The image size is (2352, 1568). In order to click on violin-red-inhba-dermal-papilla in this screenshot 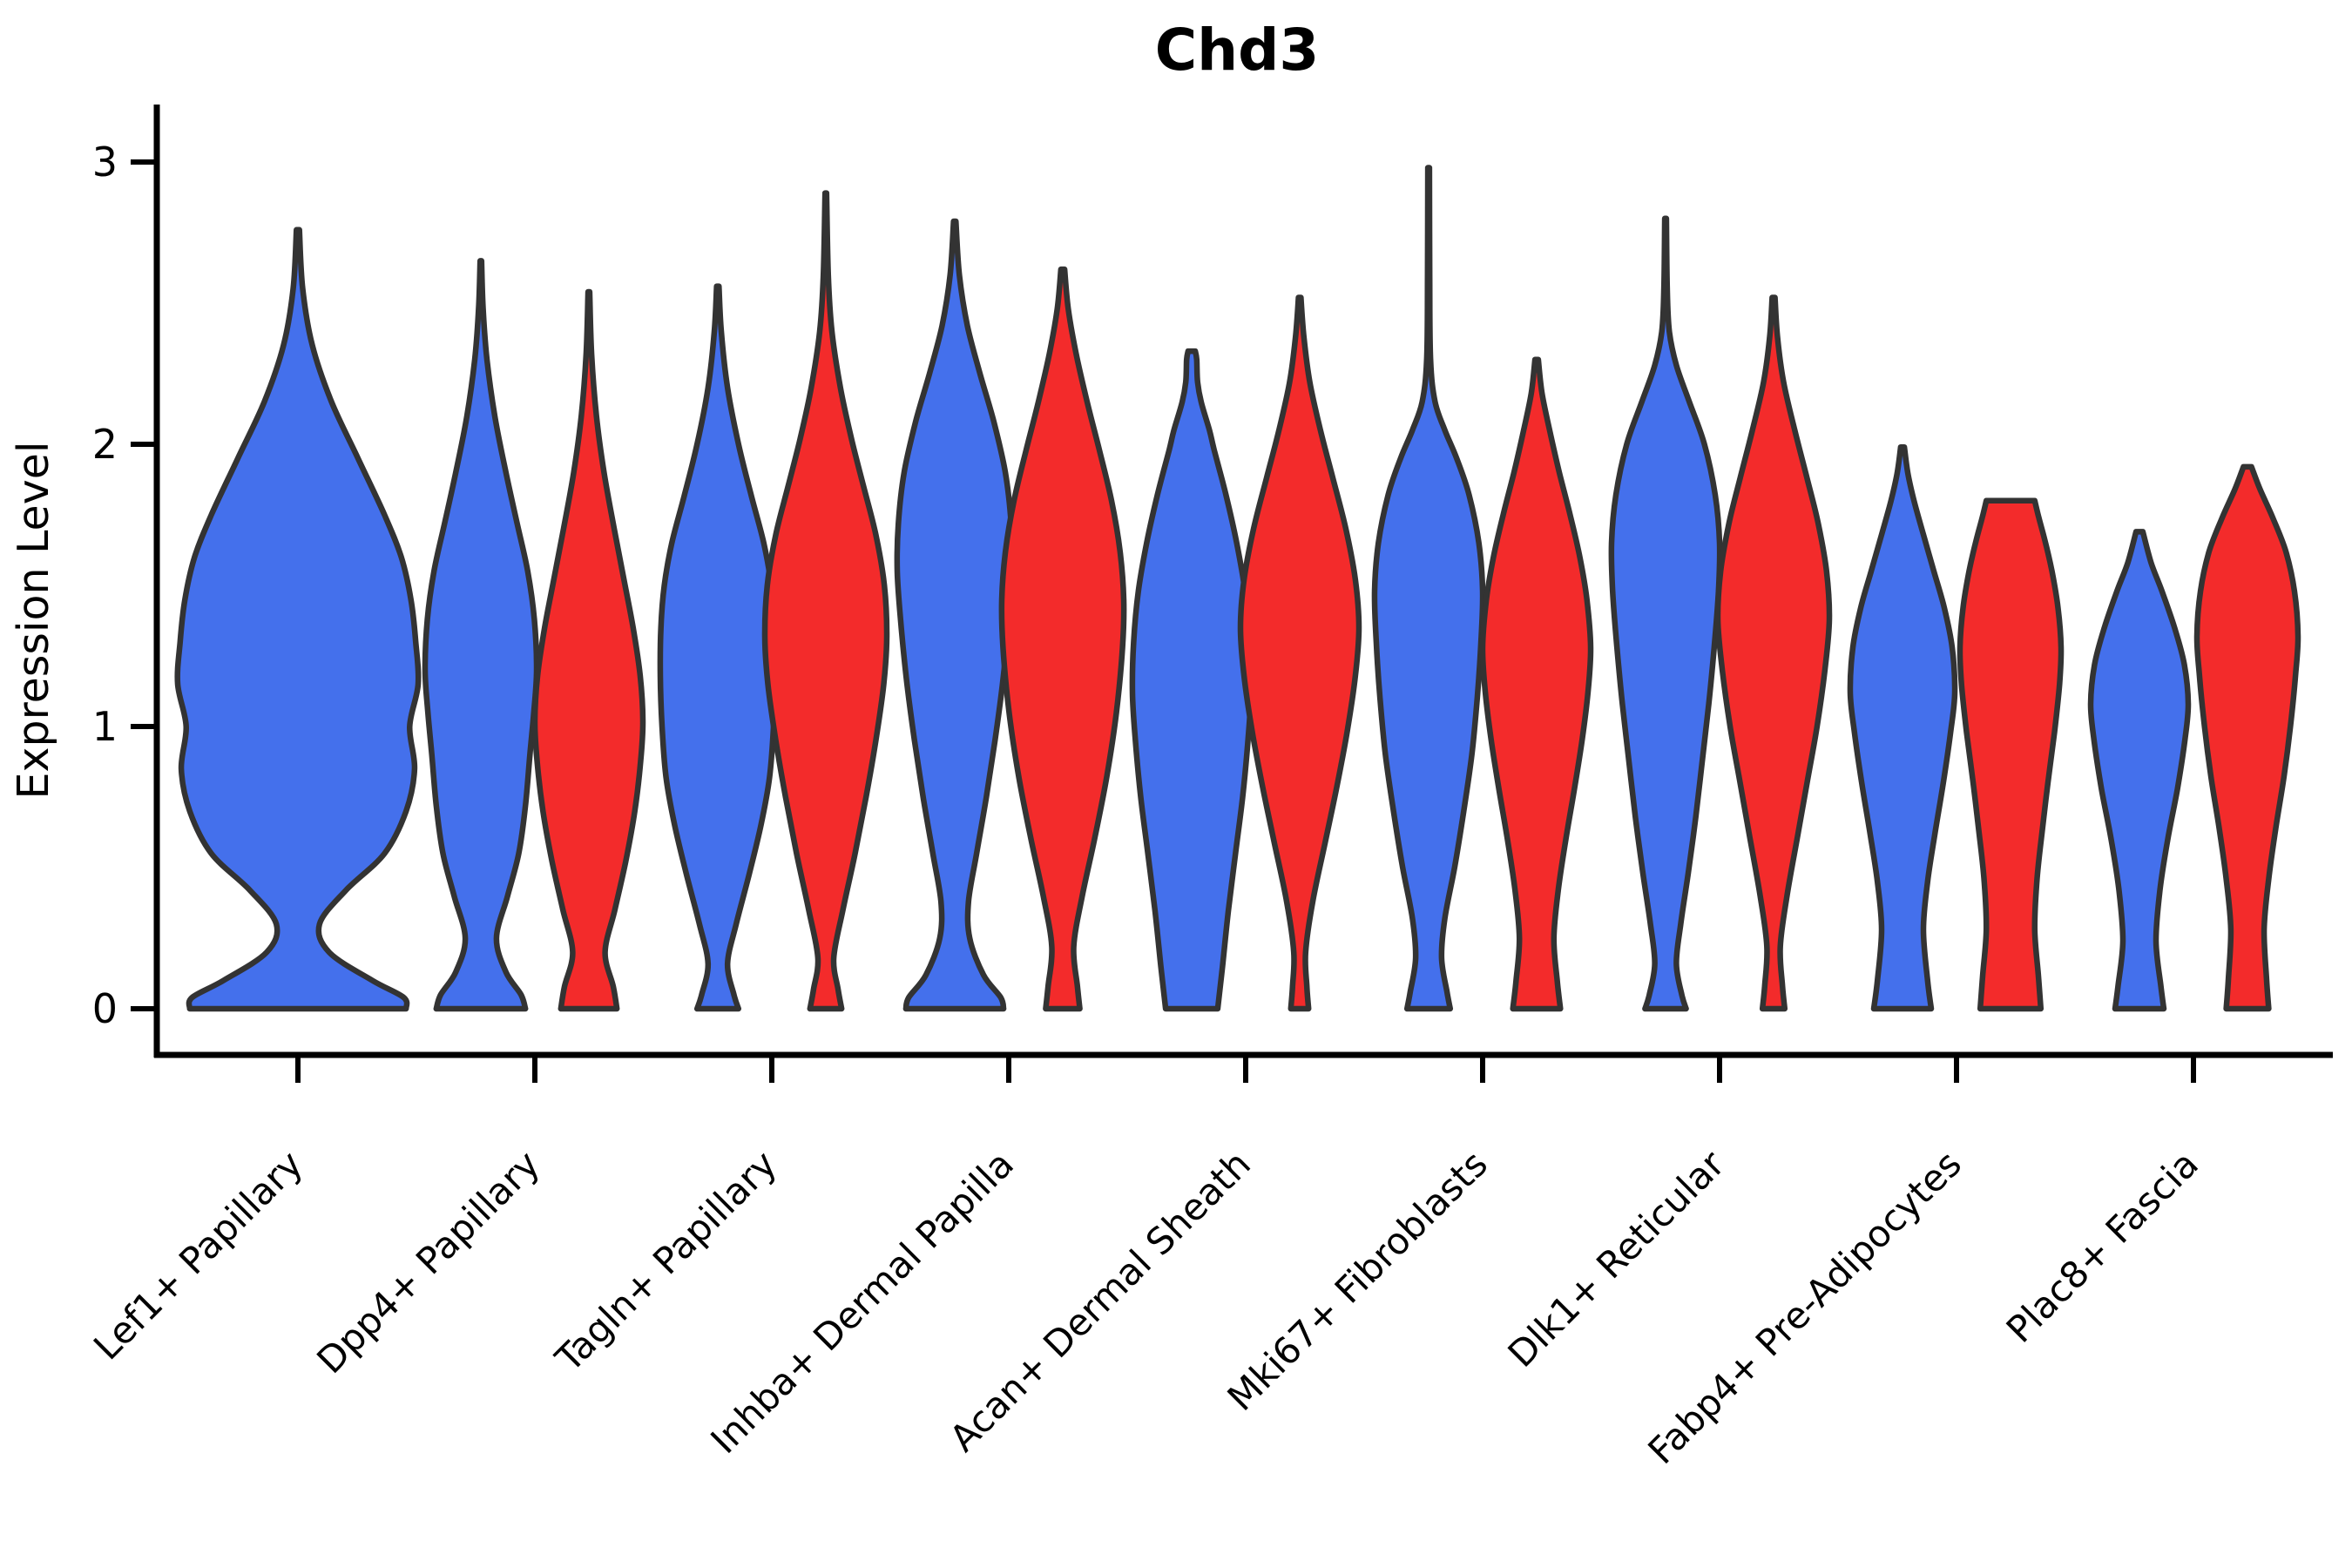, I will do `click(1063, 639)`.